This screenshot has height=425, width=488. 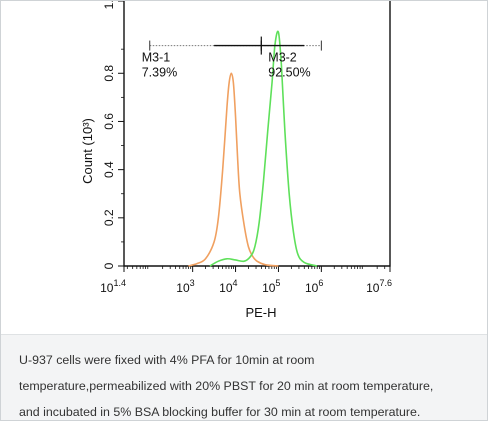 What do you see at coordinates (185, 286) in the screenshot?
I see `x-tick-label: 10³` at bounding box center [185, 286].